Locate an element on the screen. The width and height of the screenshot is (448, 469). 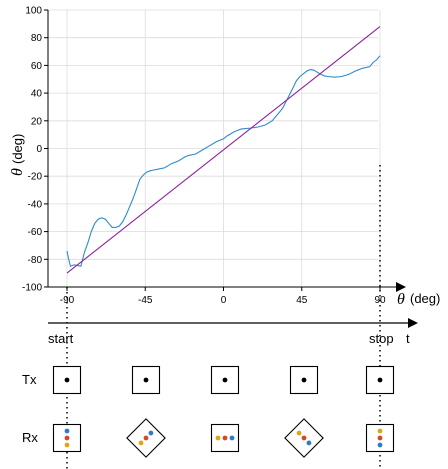
x-axis-symbol: θ is located at coordinates (401, 299).